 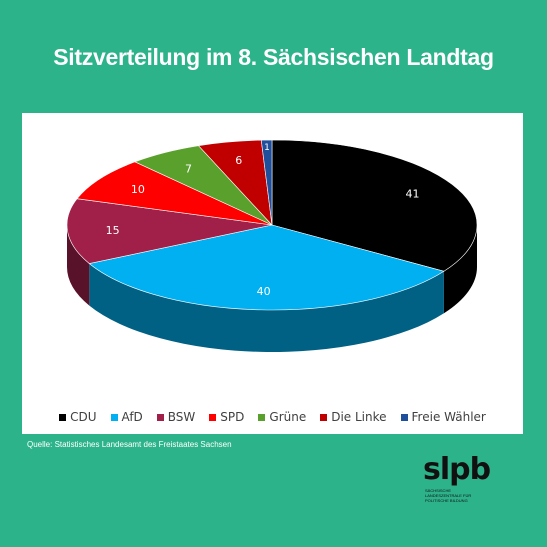 What do you see at coordinates (132, 417) in the screenshot?
I see `legend-label: AfD` at bounding box center [132, 417].